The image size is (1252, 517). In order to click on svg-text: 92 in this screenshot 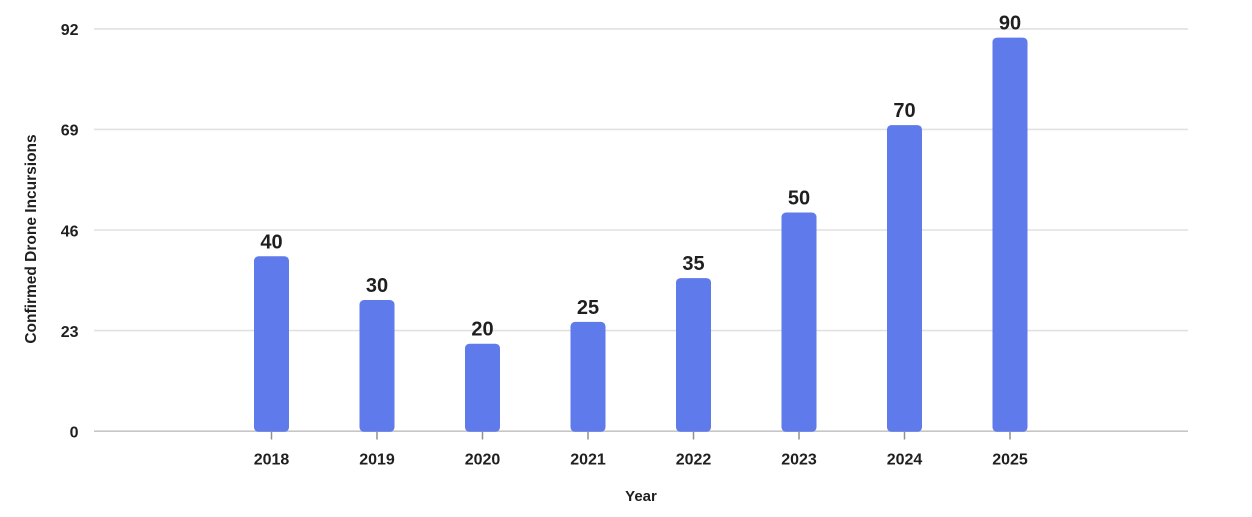, I will do `click(70, 30)`.